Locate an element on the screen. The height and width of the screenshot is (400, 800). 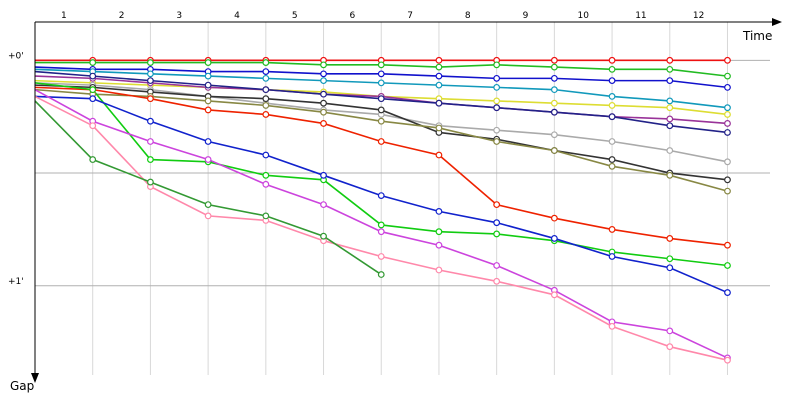
x-title: Time is located at coordinates (757, 36).